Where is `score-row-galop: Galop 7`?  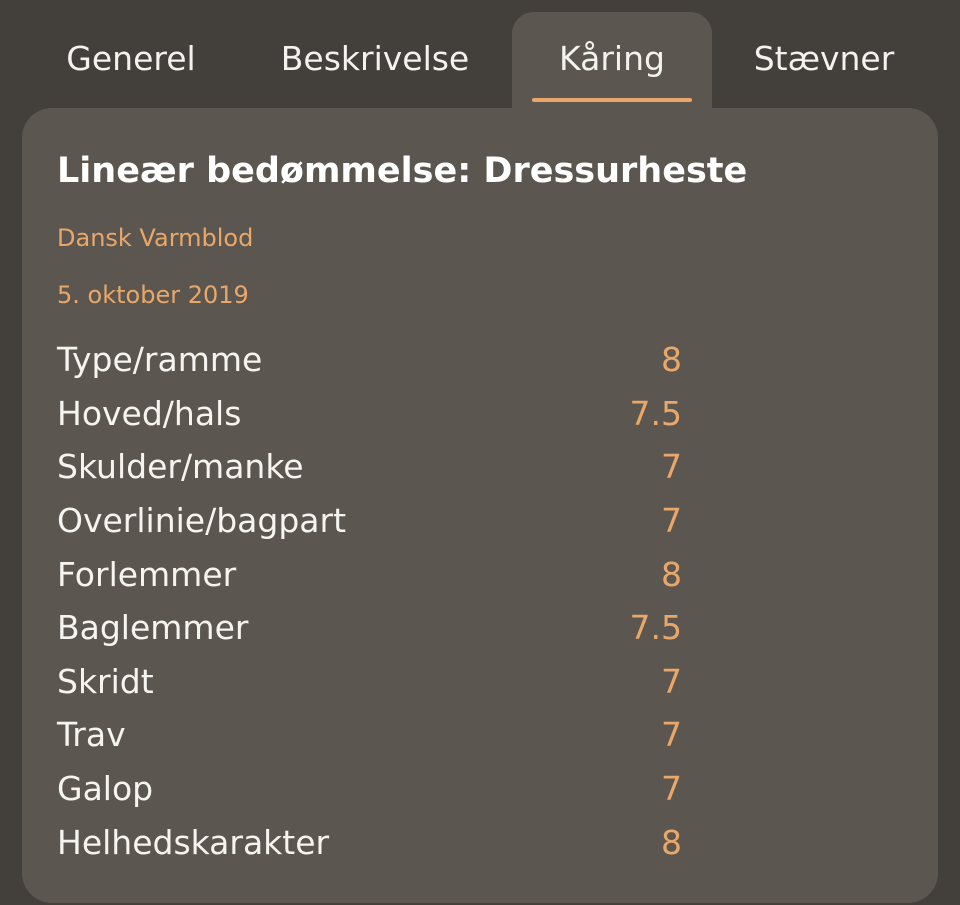
score-row-galop: Galop 7 is located at coordinates (369, 789).